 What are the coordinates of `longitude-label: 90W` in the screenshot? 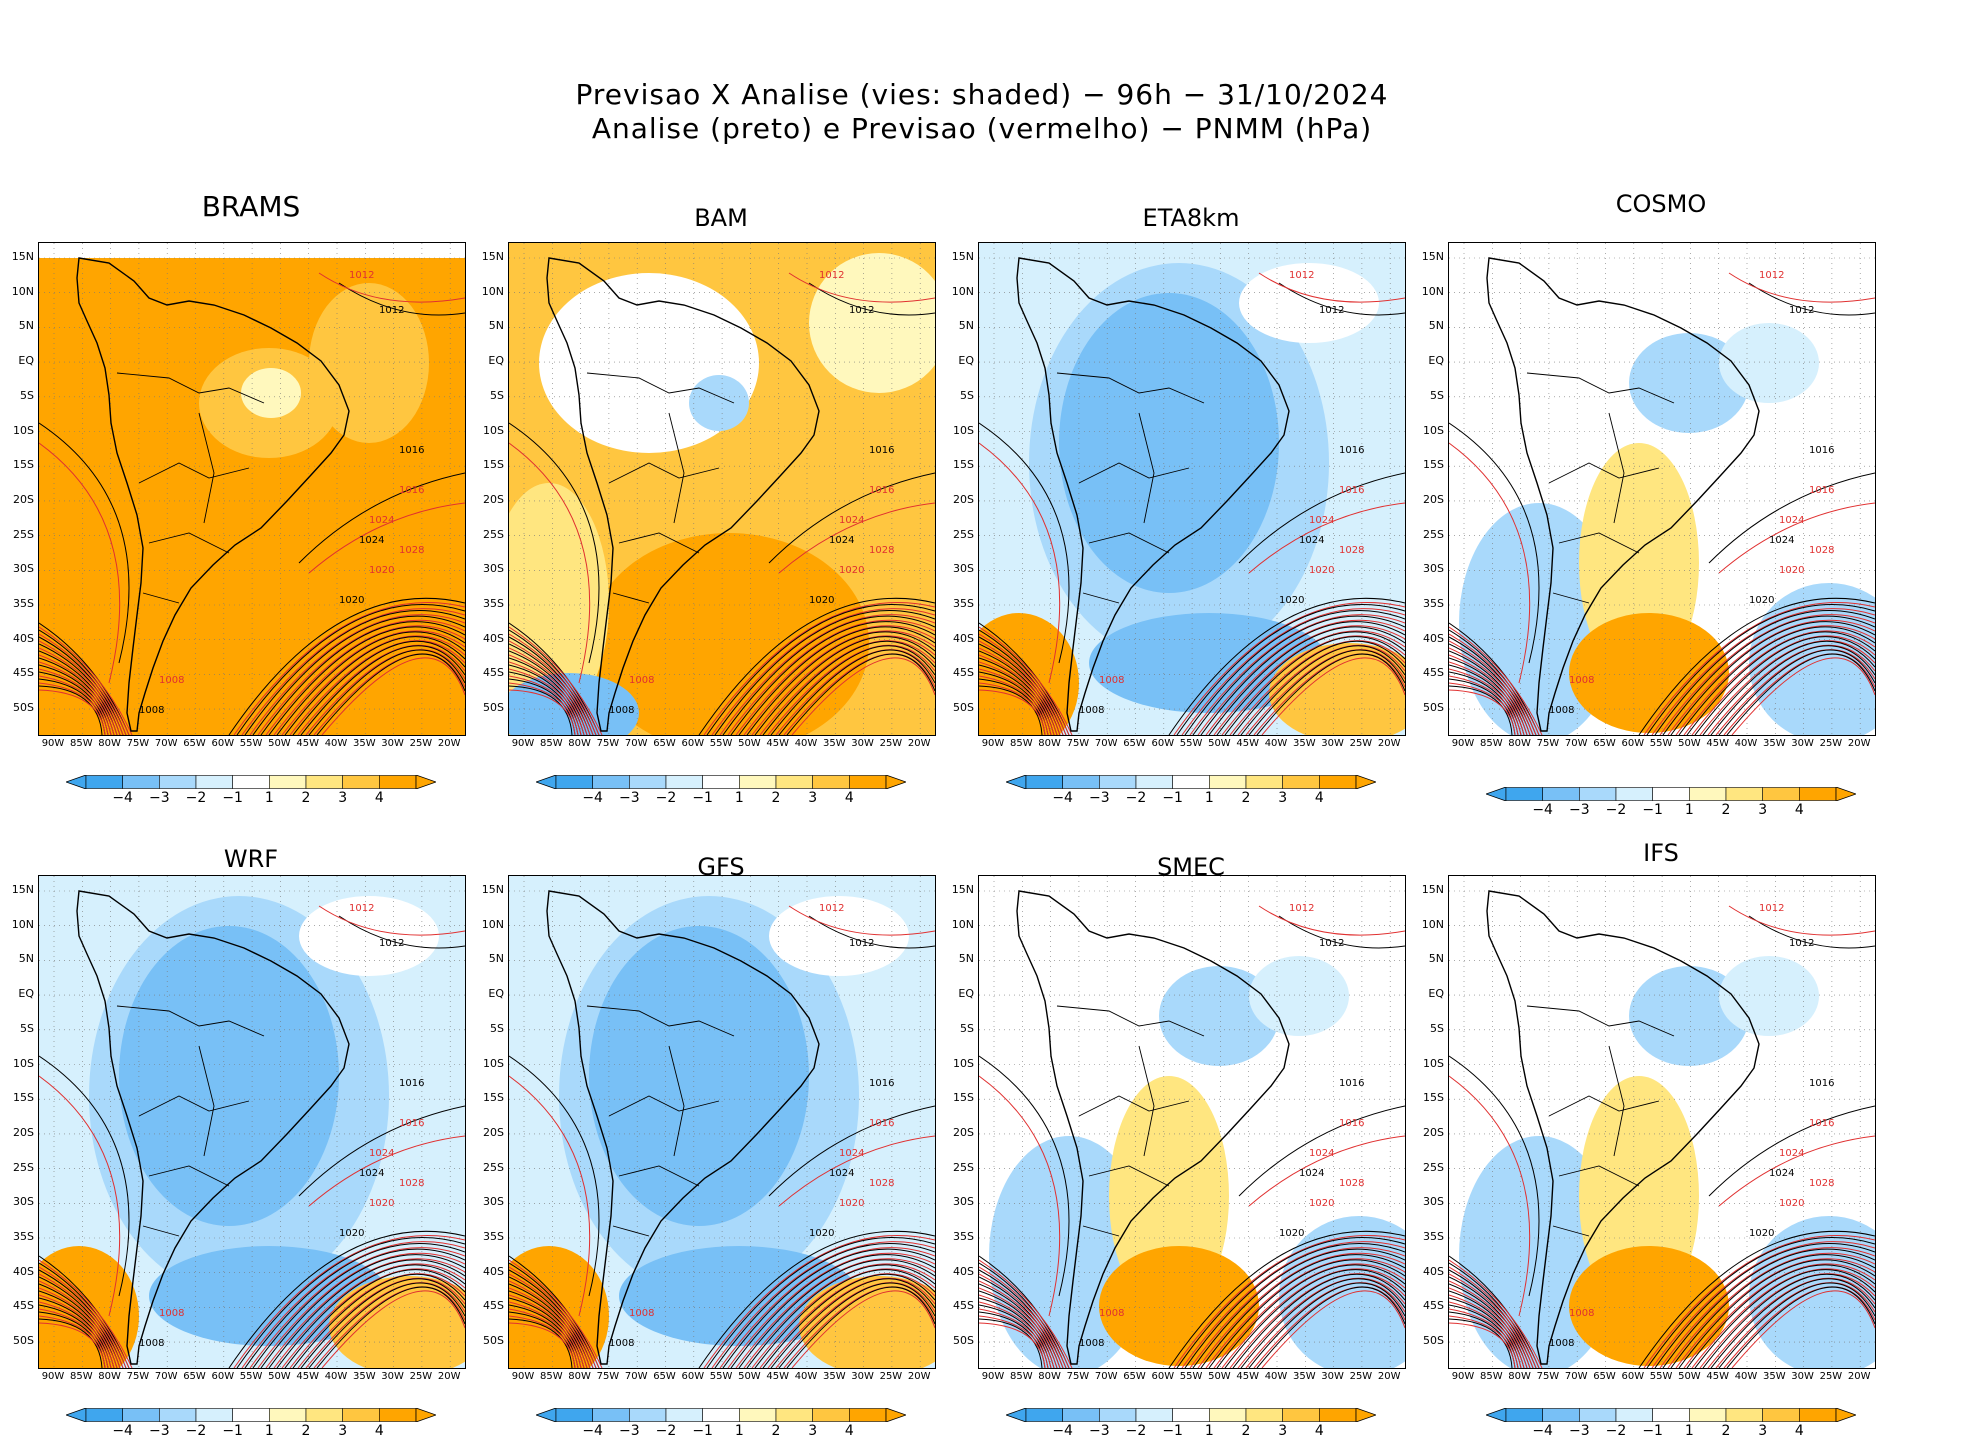 It's located at (1463, 743).